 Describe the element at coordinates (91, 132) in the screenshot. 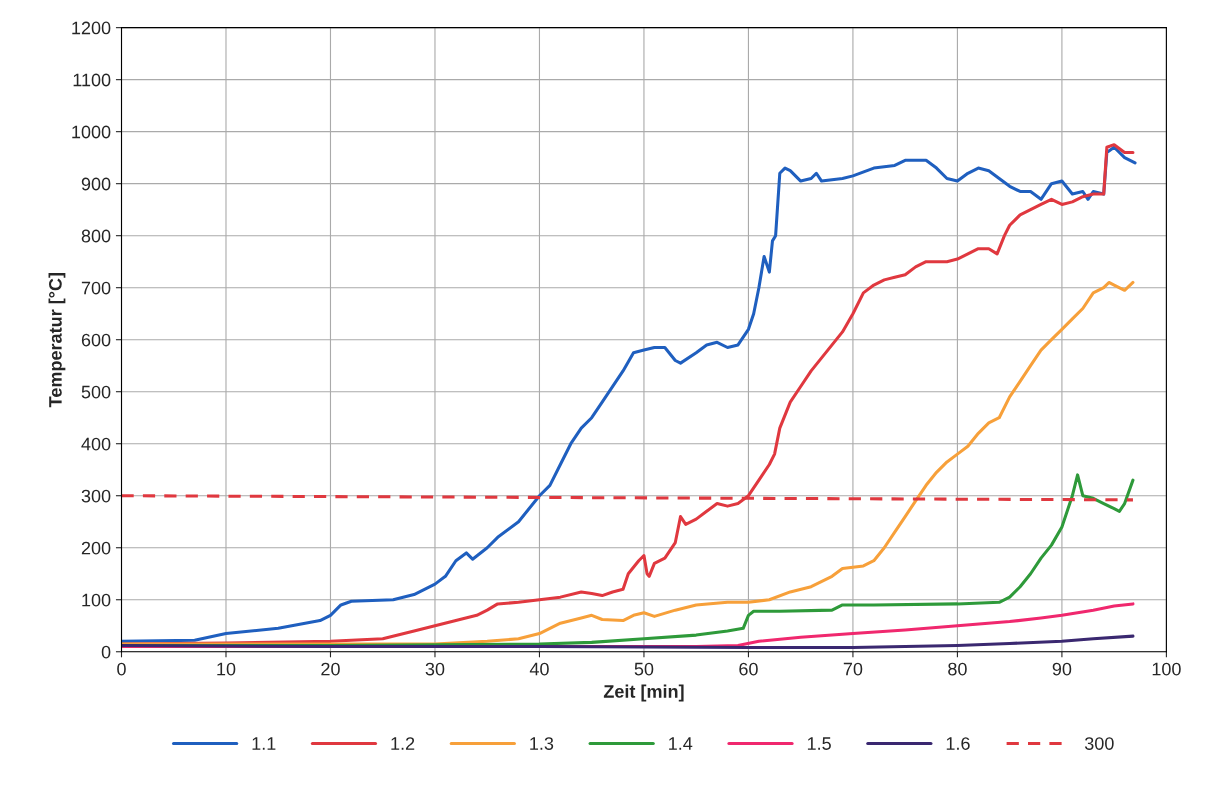

I see `y-tick-label: 1000` at that location.